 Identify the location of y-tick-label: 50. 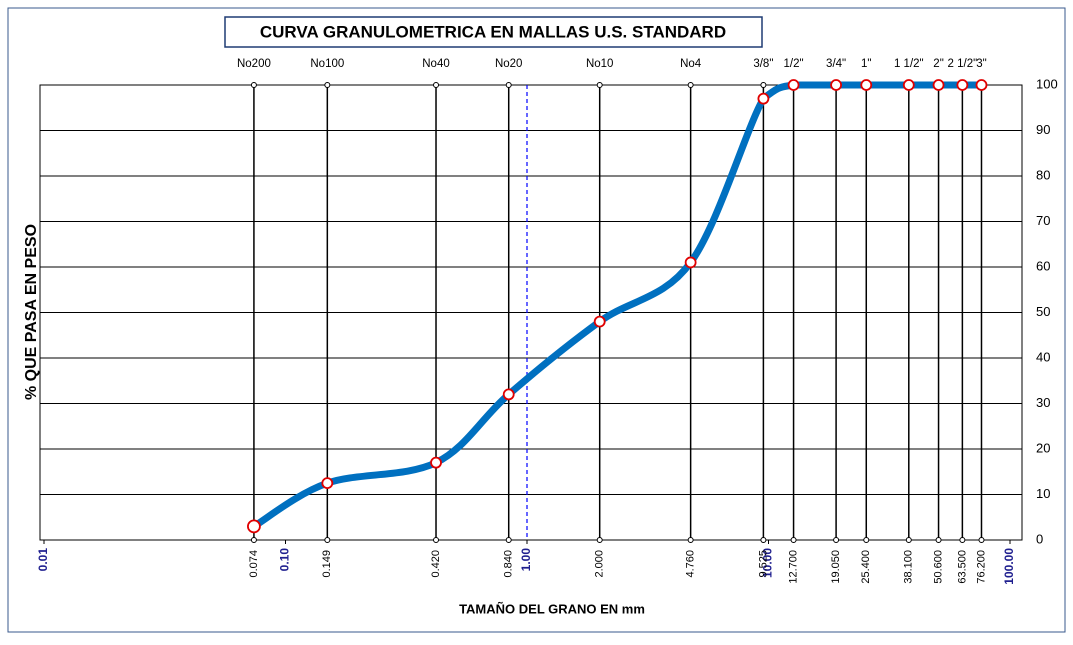
(1043, 311).